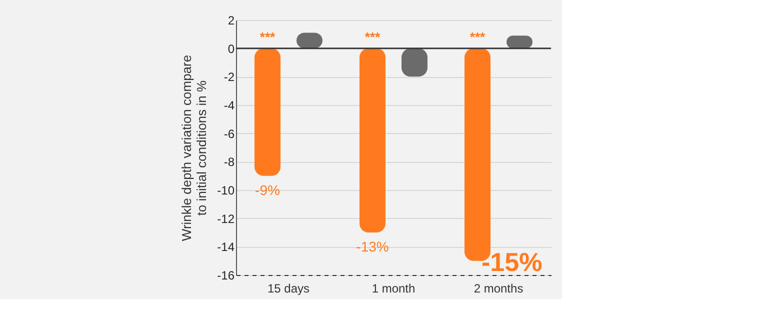 This screenshot has height=312, width=768. What do you see at coordinates (288, 289) in the screenshot?
I see `x-tick-label: 15 days` at bounding box center [288, 289].